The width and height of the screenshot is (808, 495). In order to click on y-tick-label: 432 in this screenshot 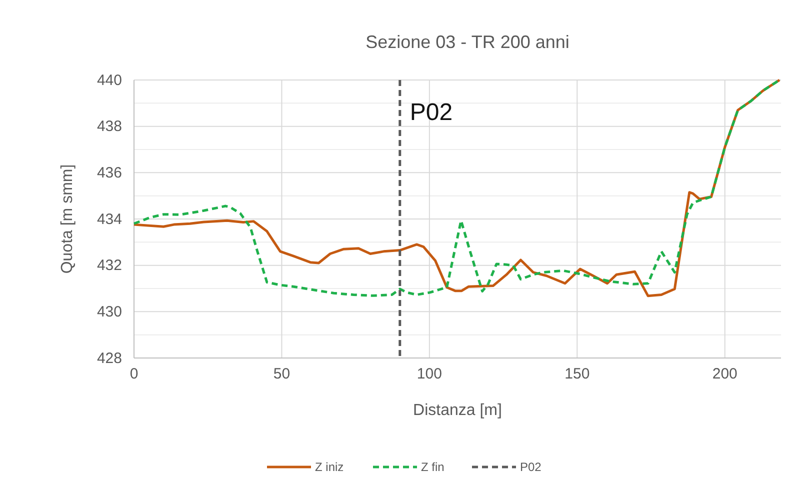, I will do `click(109, 265)`.